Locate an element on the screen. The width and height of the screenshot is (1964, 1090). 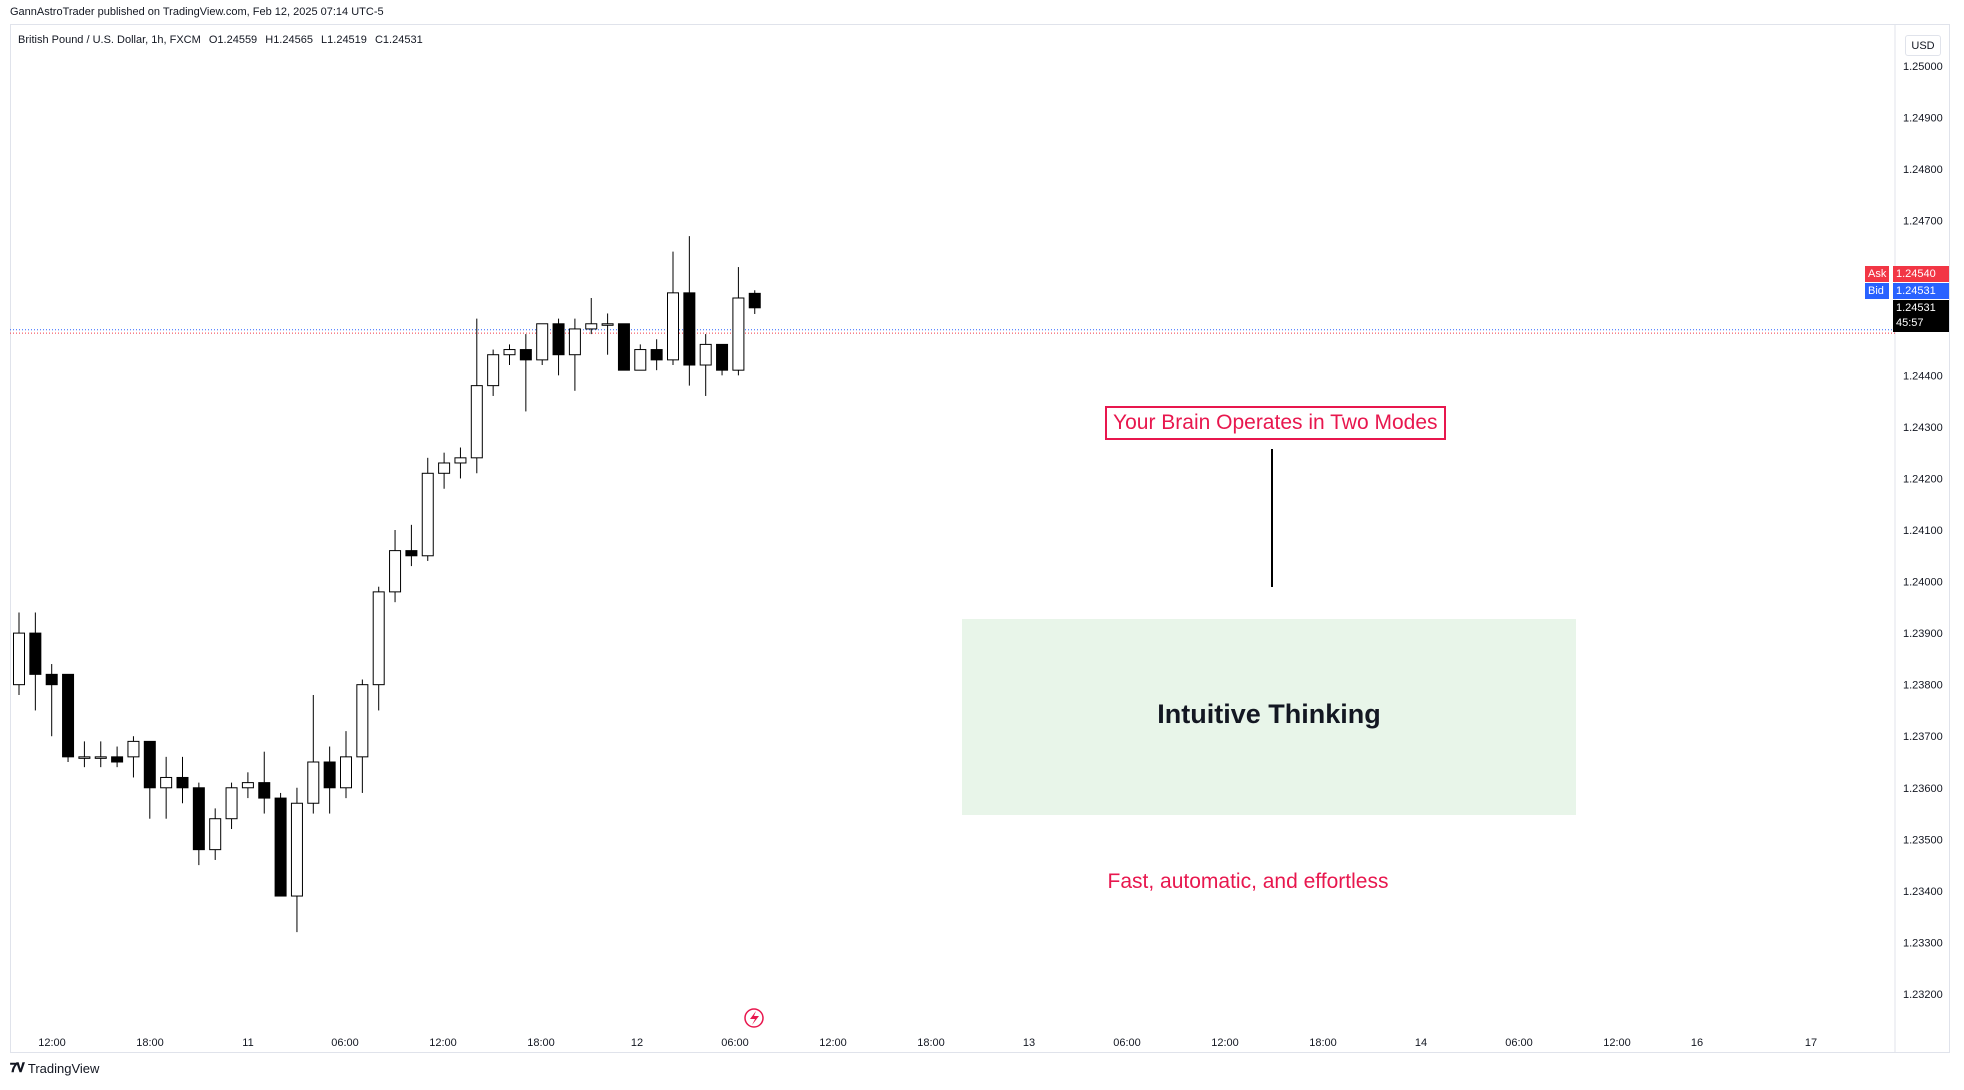
x-tick-label: 16 is located at coordinates (1697, 1043).